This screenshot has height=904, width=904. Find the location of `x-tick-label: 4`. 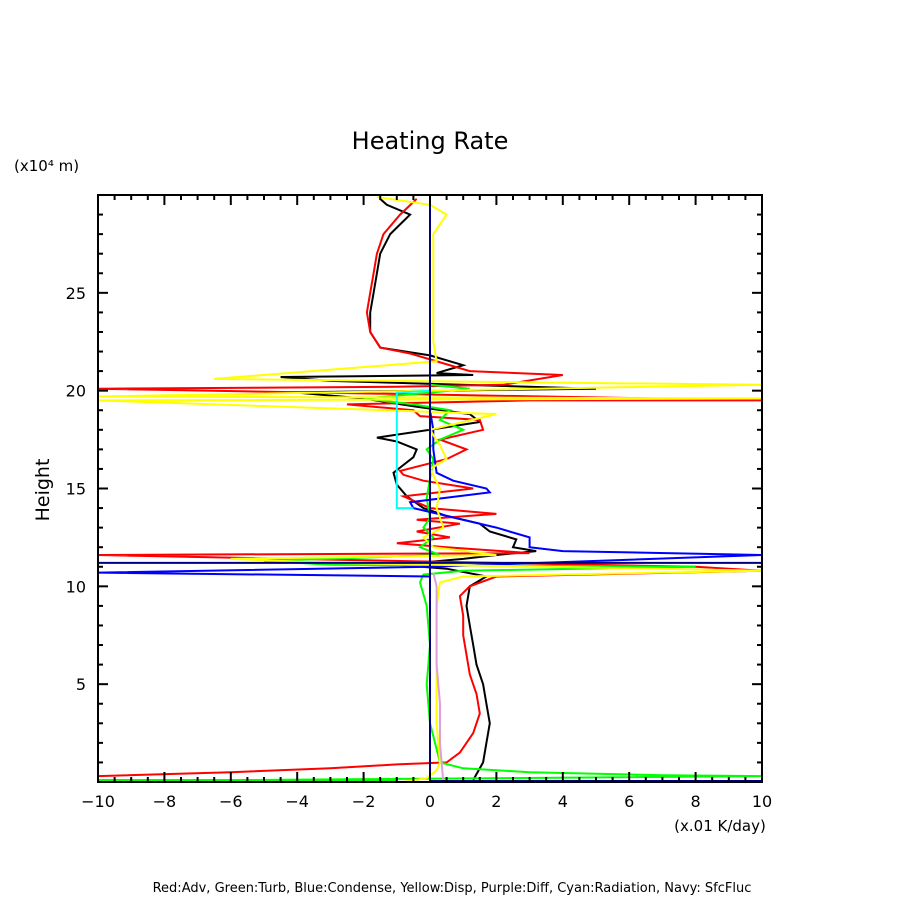

x-tick-label: 4 is located at coordinates (563, 801).